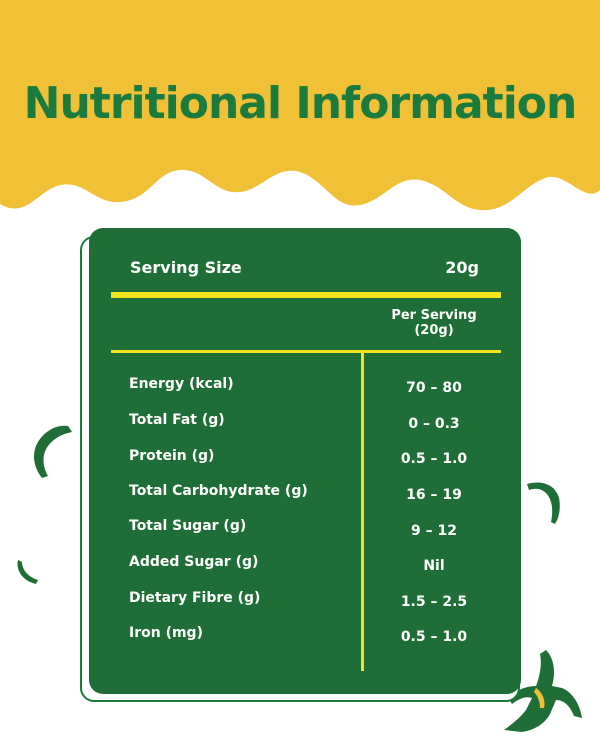 This screenshot has height=750, width=600. I want to click on column-divider, so click(362, 512).